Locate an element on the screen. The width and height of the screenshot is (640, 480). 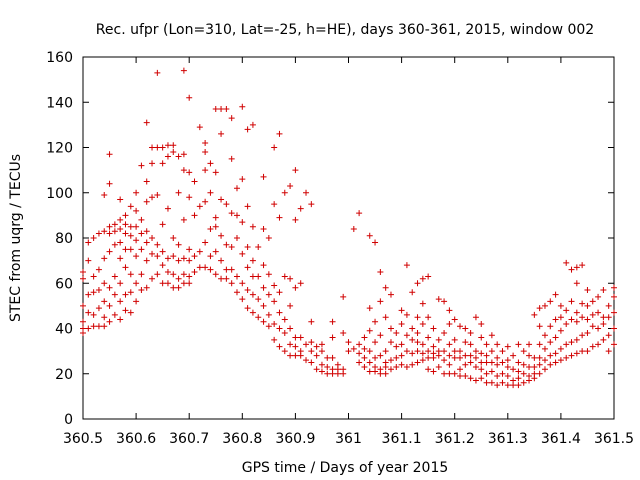
x-axis-label: GPS time / Days of year 2015 is located at coordinates (345, 468).